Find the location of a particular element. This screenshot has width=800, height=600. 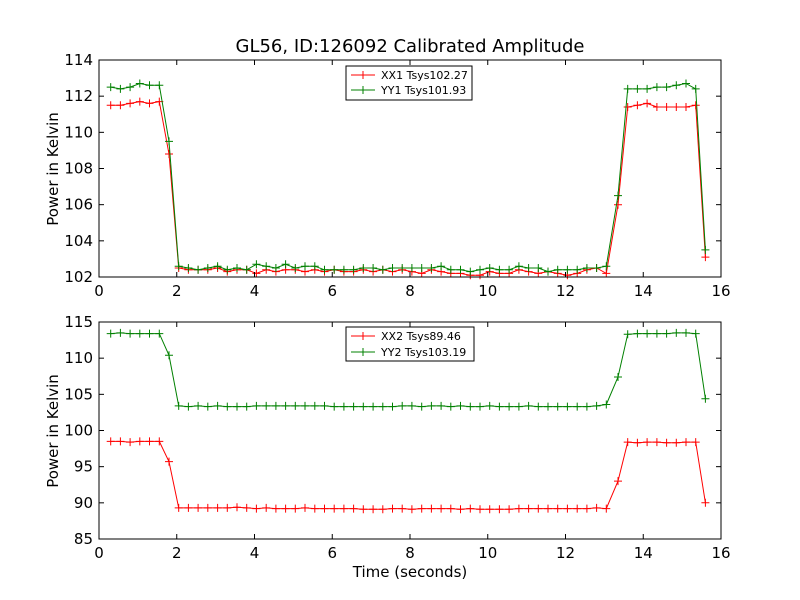

y-tick-label-top: 114 is located at coordinates (78, 60).